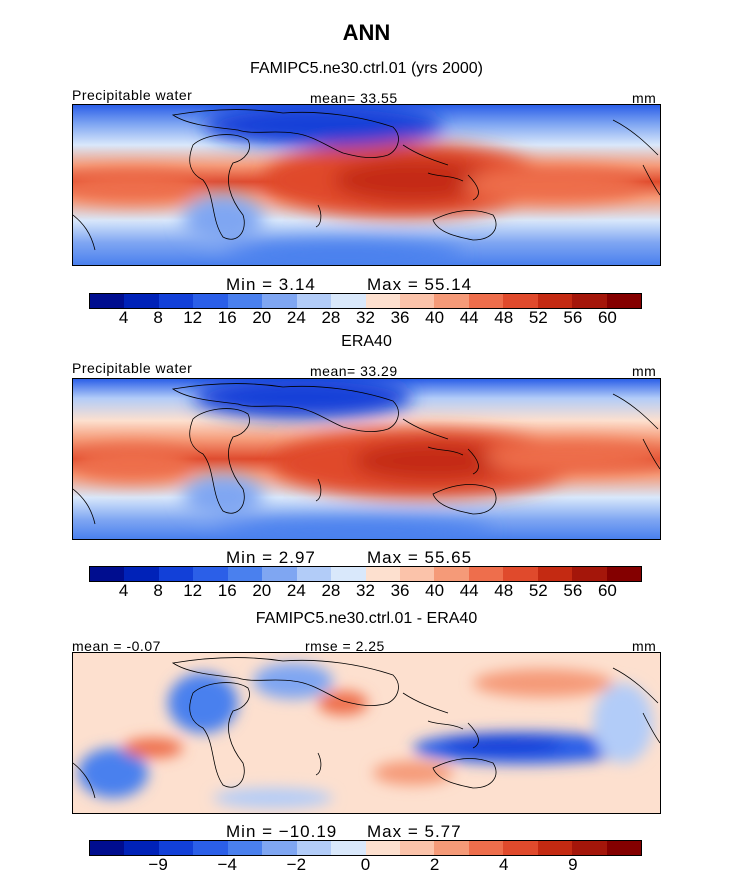 The image size is (733, 884). Describe the element at coordinates (296, 864) in the screenshot. I see `colorbar-tick-label: −2` at that location.